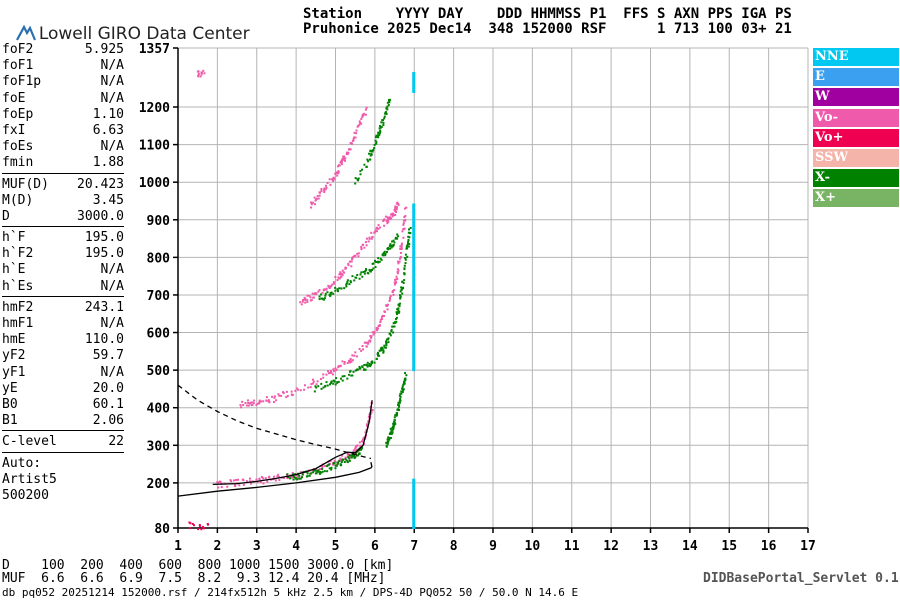  I want to click on param-value: 20.0, so click(108, 388).